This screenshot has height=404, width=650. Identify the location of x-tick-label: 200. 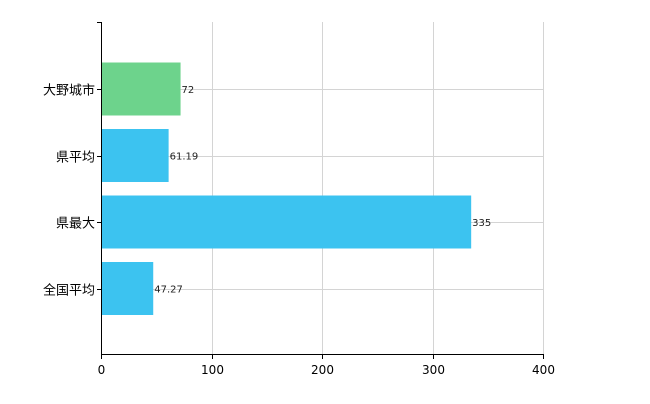
(322, 370).